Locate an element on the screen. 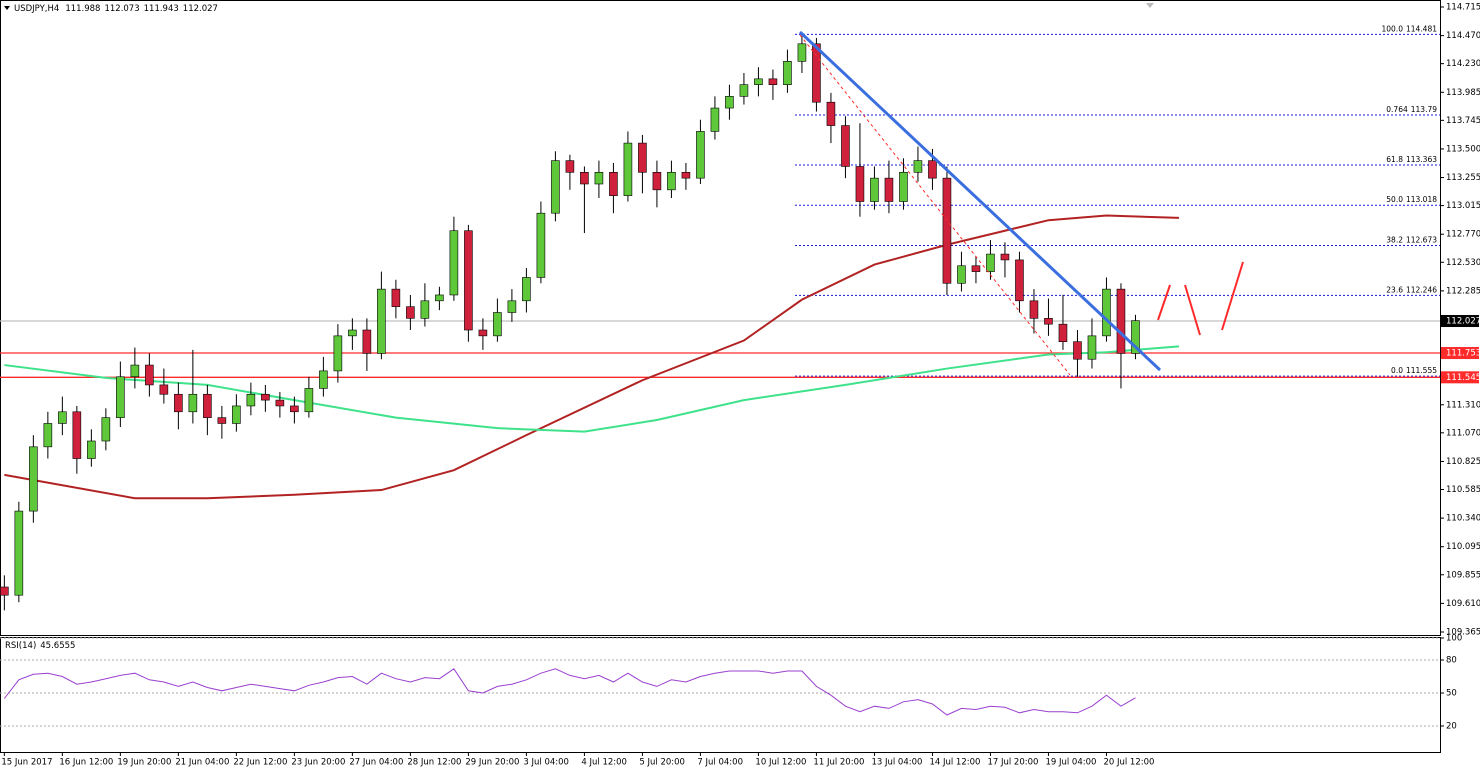  x-tick-label: 11 Jul 20:00 is located at coordinates (838, 763).